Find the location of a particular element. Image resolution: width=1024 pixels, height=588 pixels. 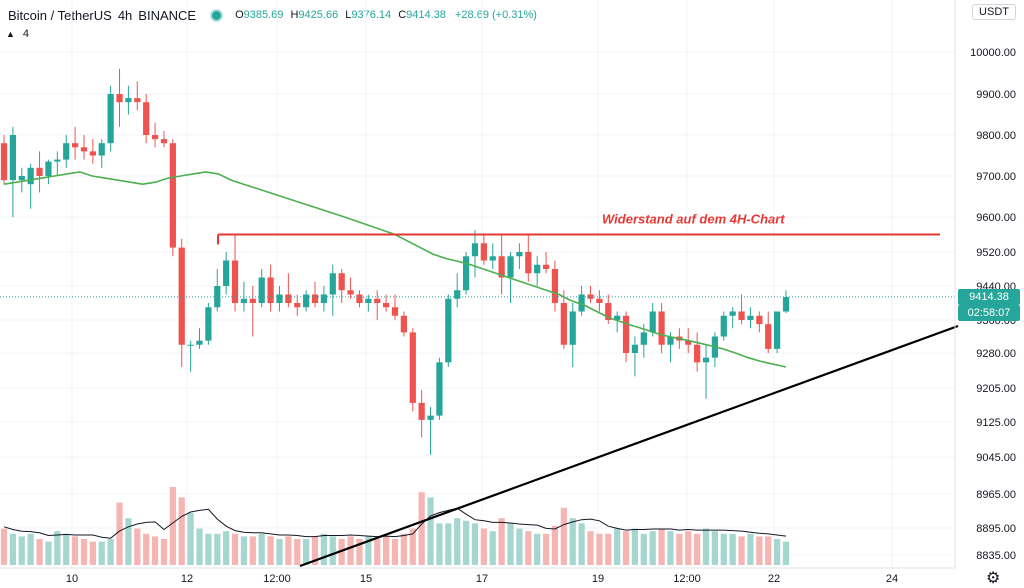

volume-bars is located at coordinates (395, 526).